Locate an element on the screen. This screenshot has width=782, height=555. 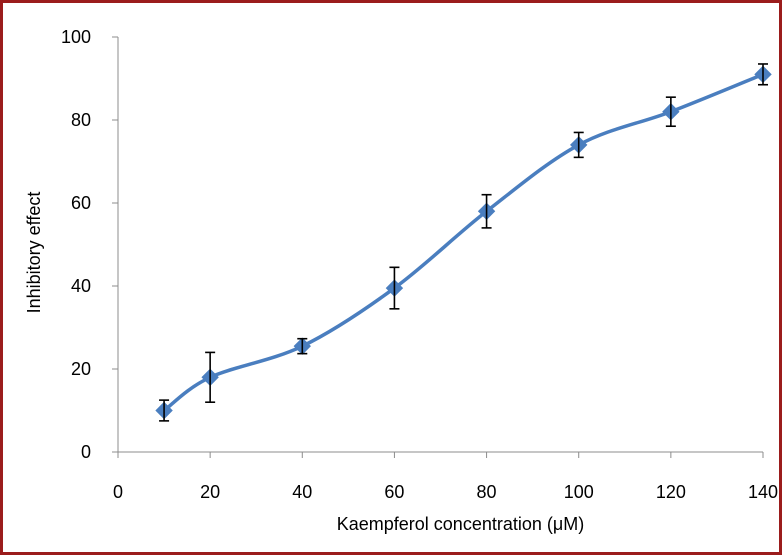
y-axis-ticks: 0 20 40 60 80 100 is located at coordinates (89, 244).